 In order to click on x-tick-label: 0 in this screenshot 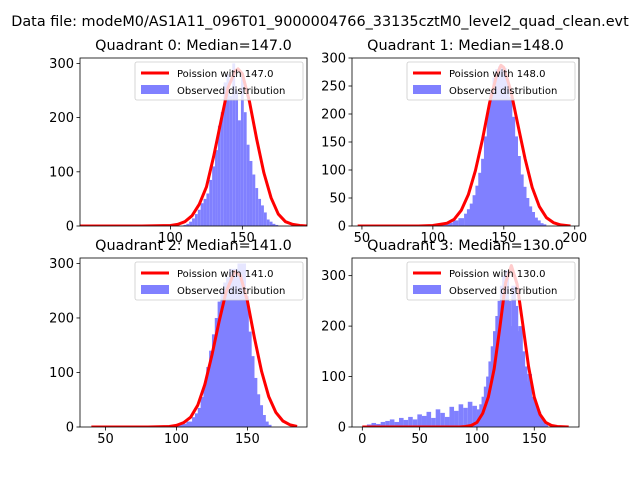, I will do `click(362, 439)`.